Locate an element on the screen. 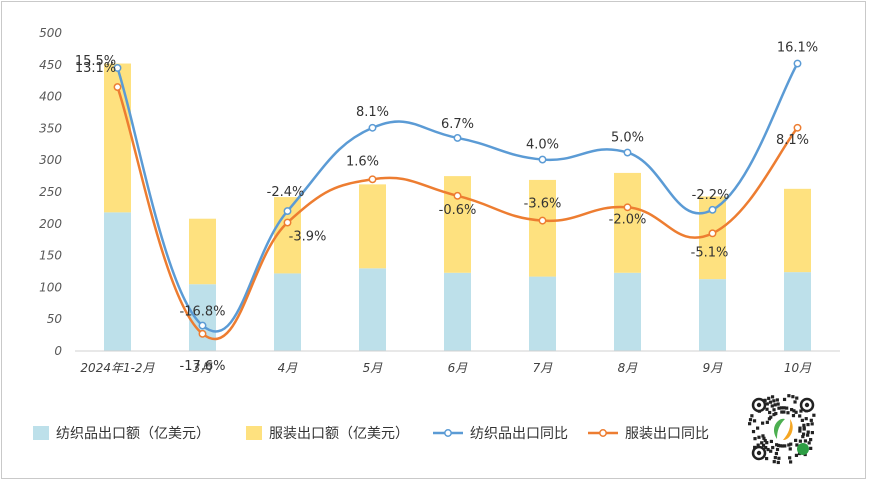  data-label-textile-yoy: -2.2% is located at coordinates (711, 195).